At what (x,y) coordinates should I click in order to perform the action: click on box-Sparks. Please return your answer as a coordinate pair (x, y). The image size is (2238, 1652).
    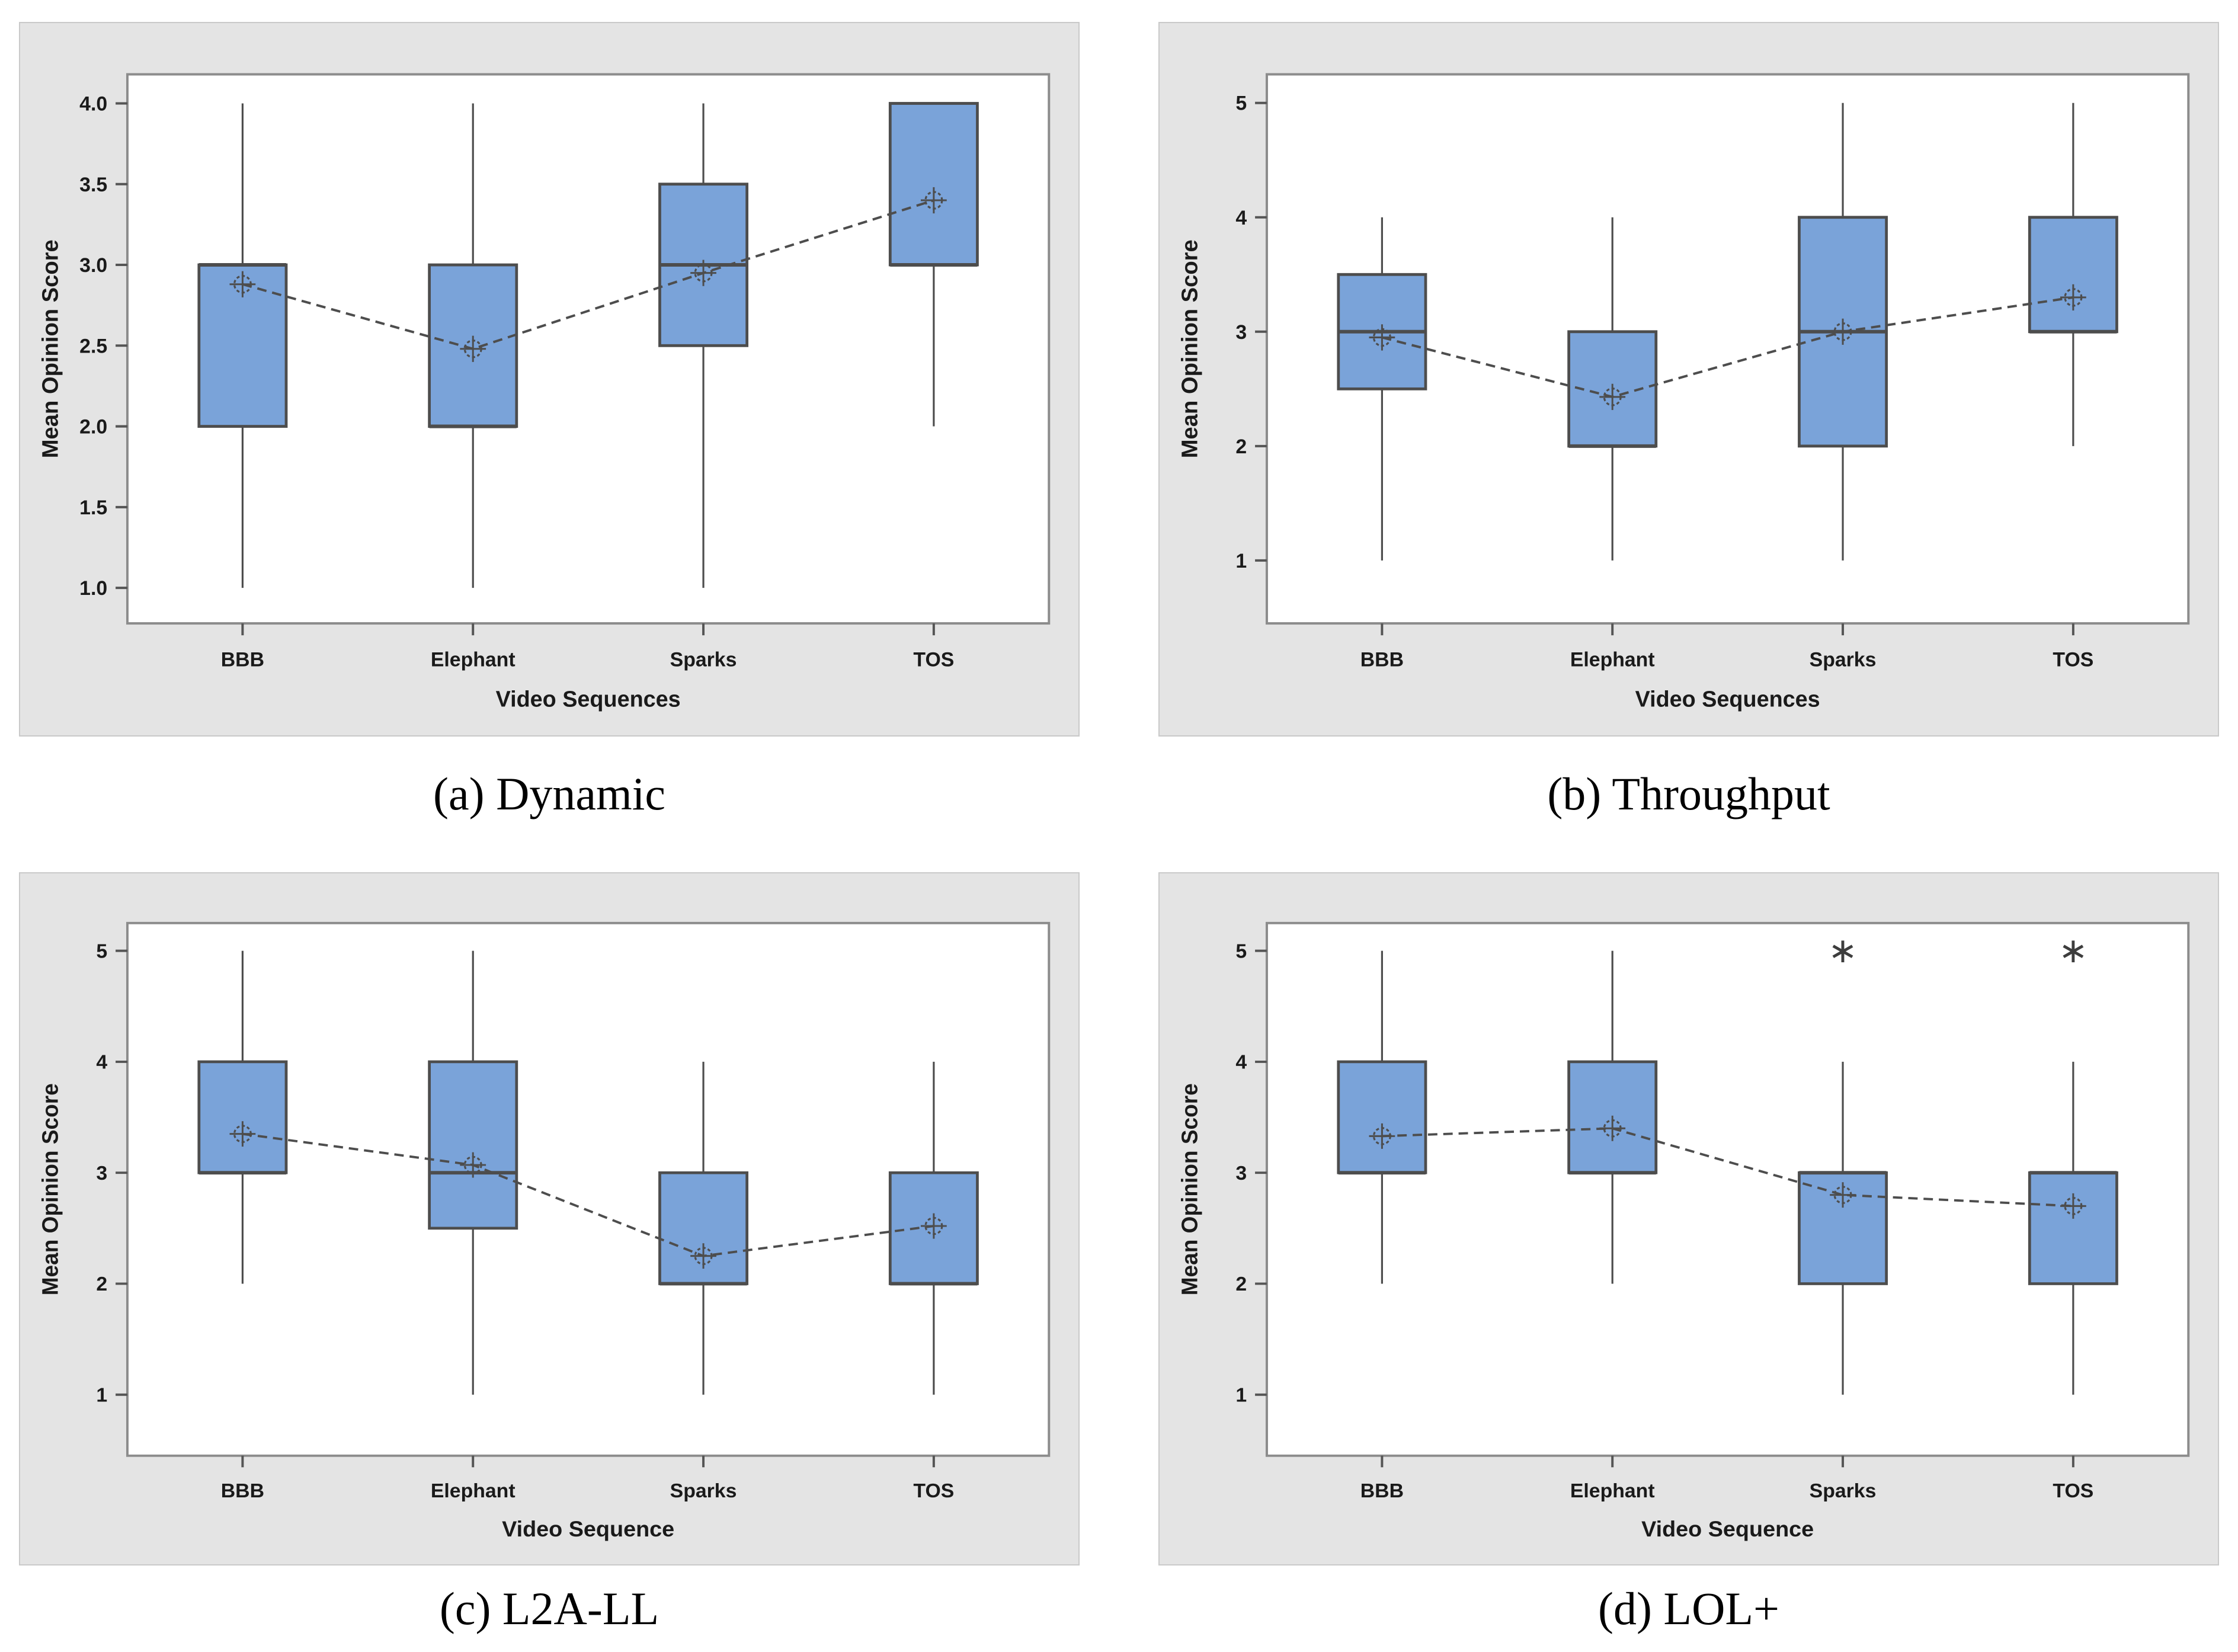
    Looking at the image, I should click on (703, 1228).